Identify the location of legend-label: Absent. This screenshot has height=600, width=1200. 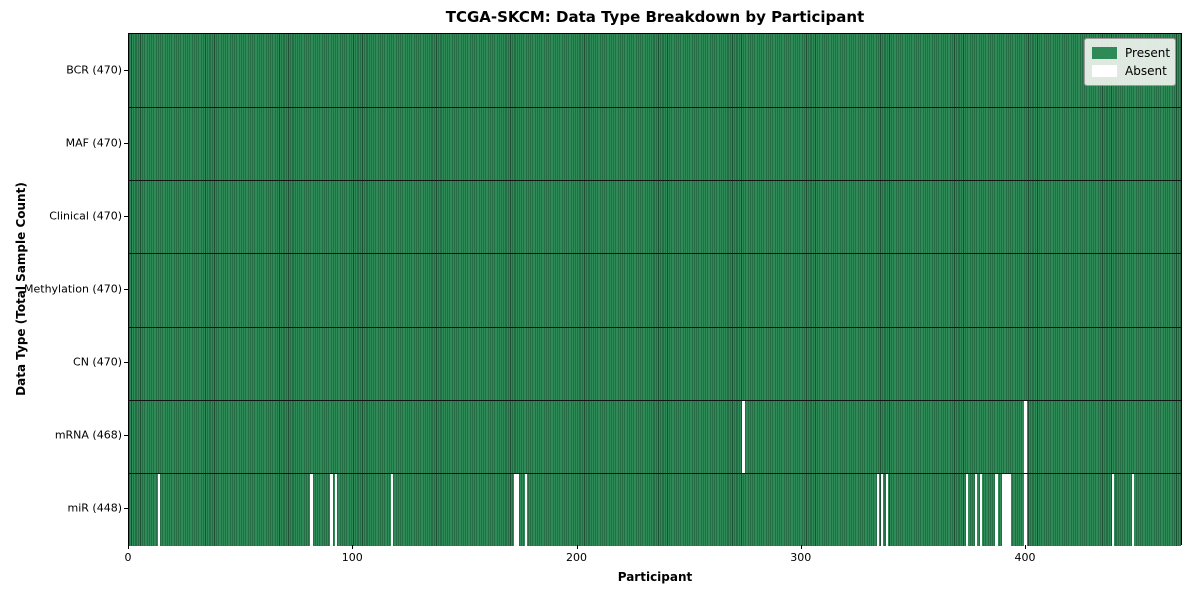
(1146, 71).